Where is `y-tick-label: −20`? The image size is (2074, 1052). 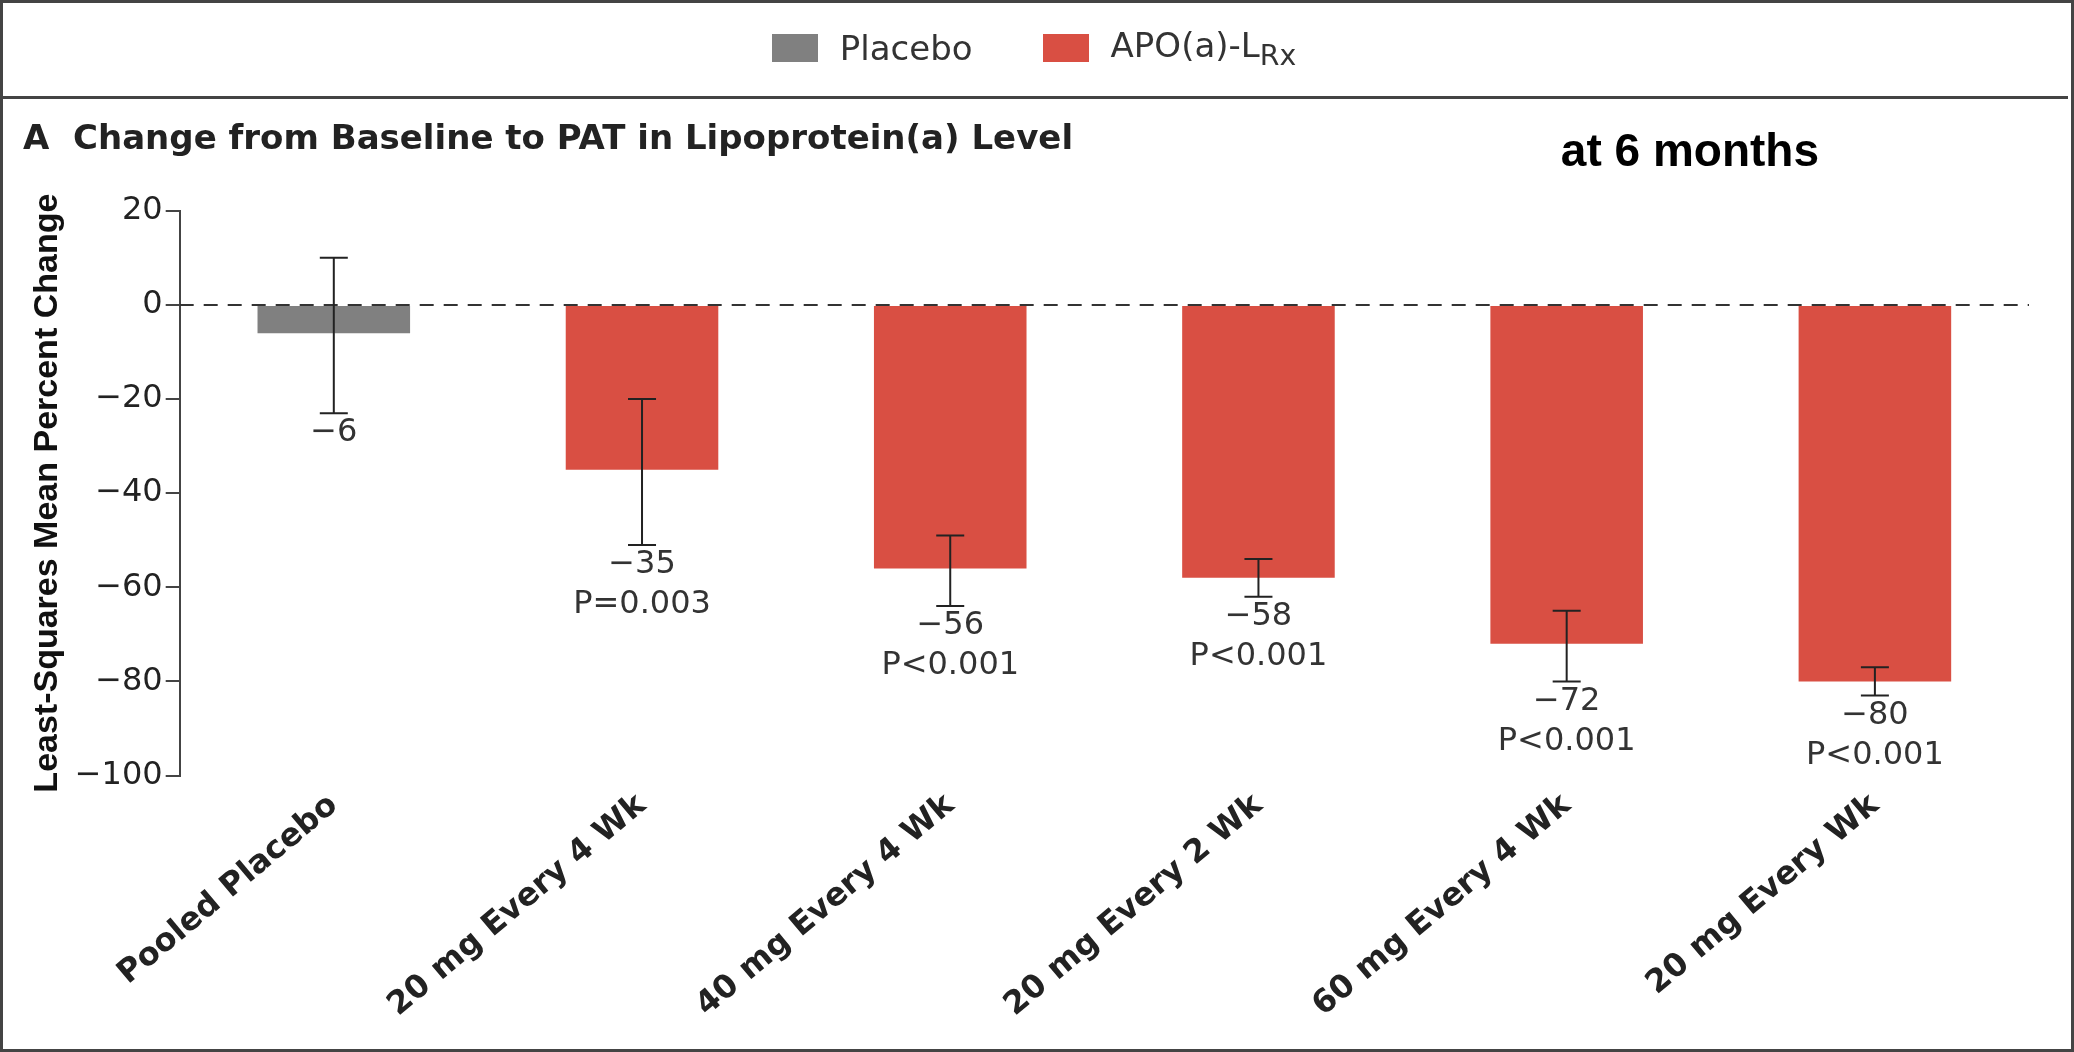
y-tick-label: −20 is located at coordinates (129, 396).